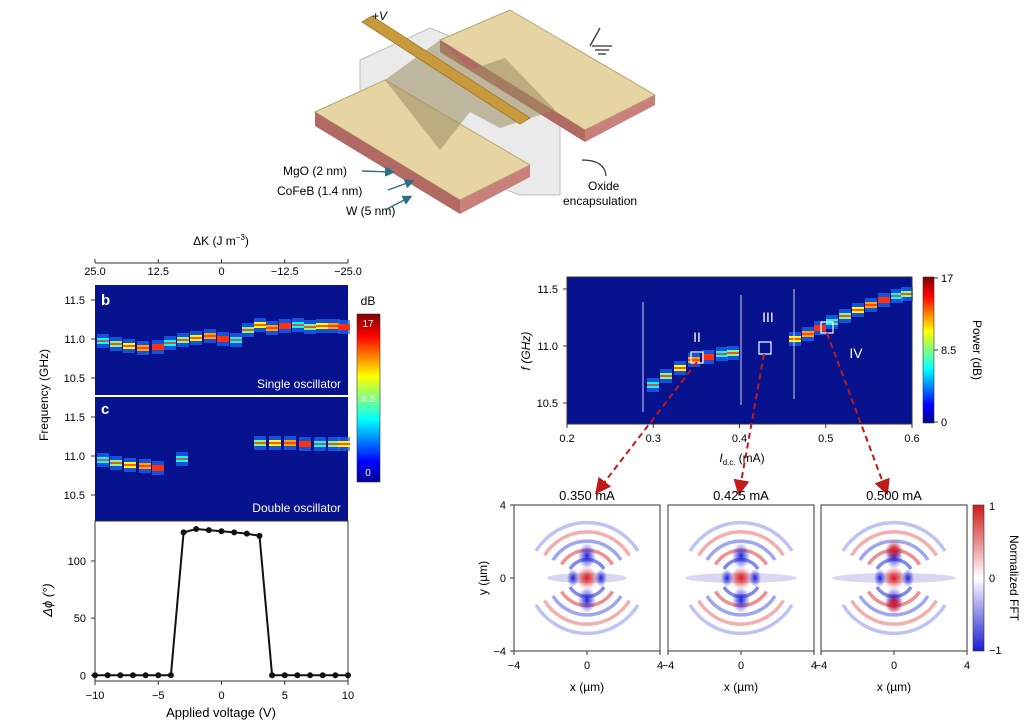 The image size is (1024, 721). I want to click on colorbar-fft-tick-mid: 0, so click(992, 579).